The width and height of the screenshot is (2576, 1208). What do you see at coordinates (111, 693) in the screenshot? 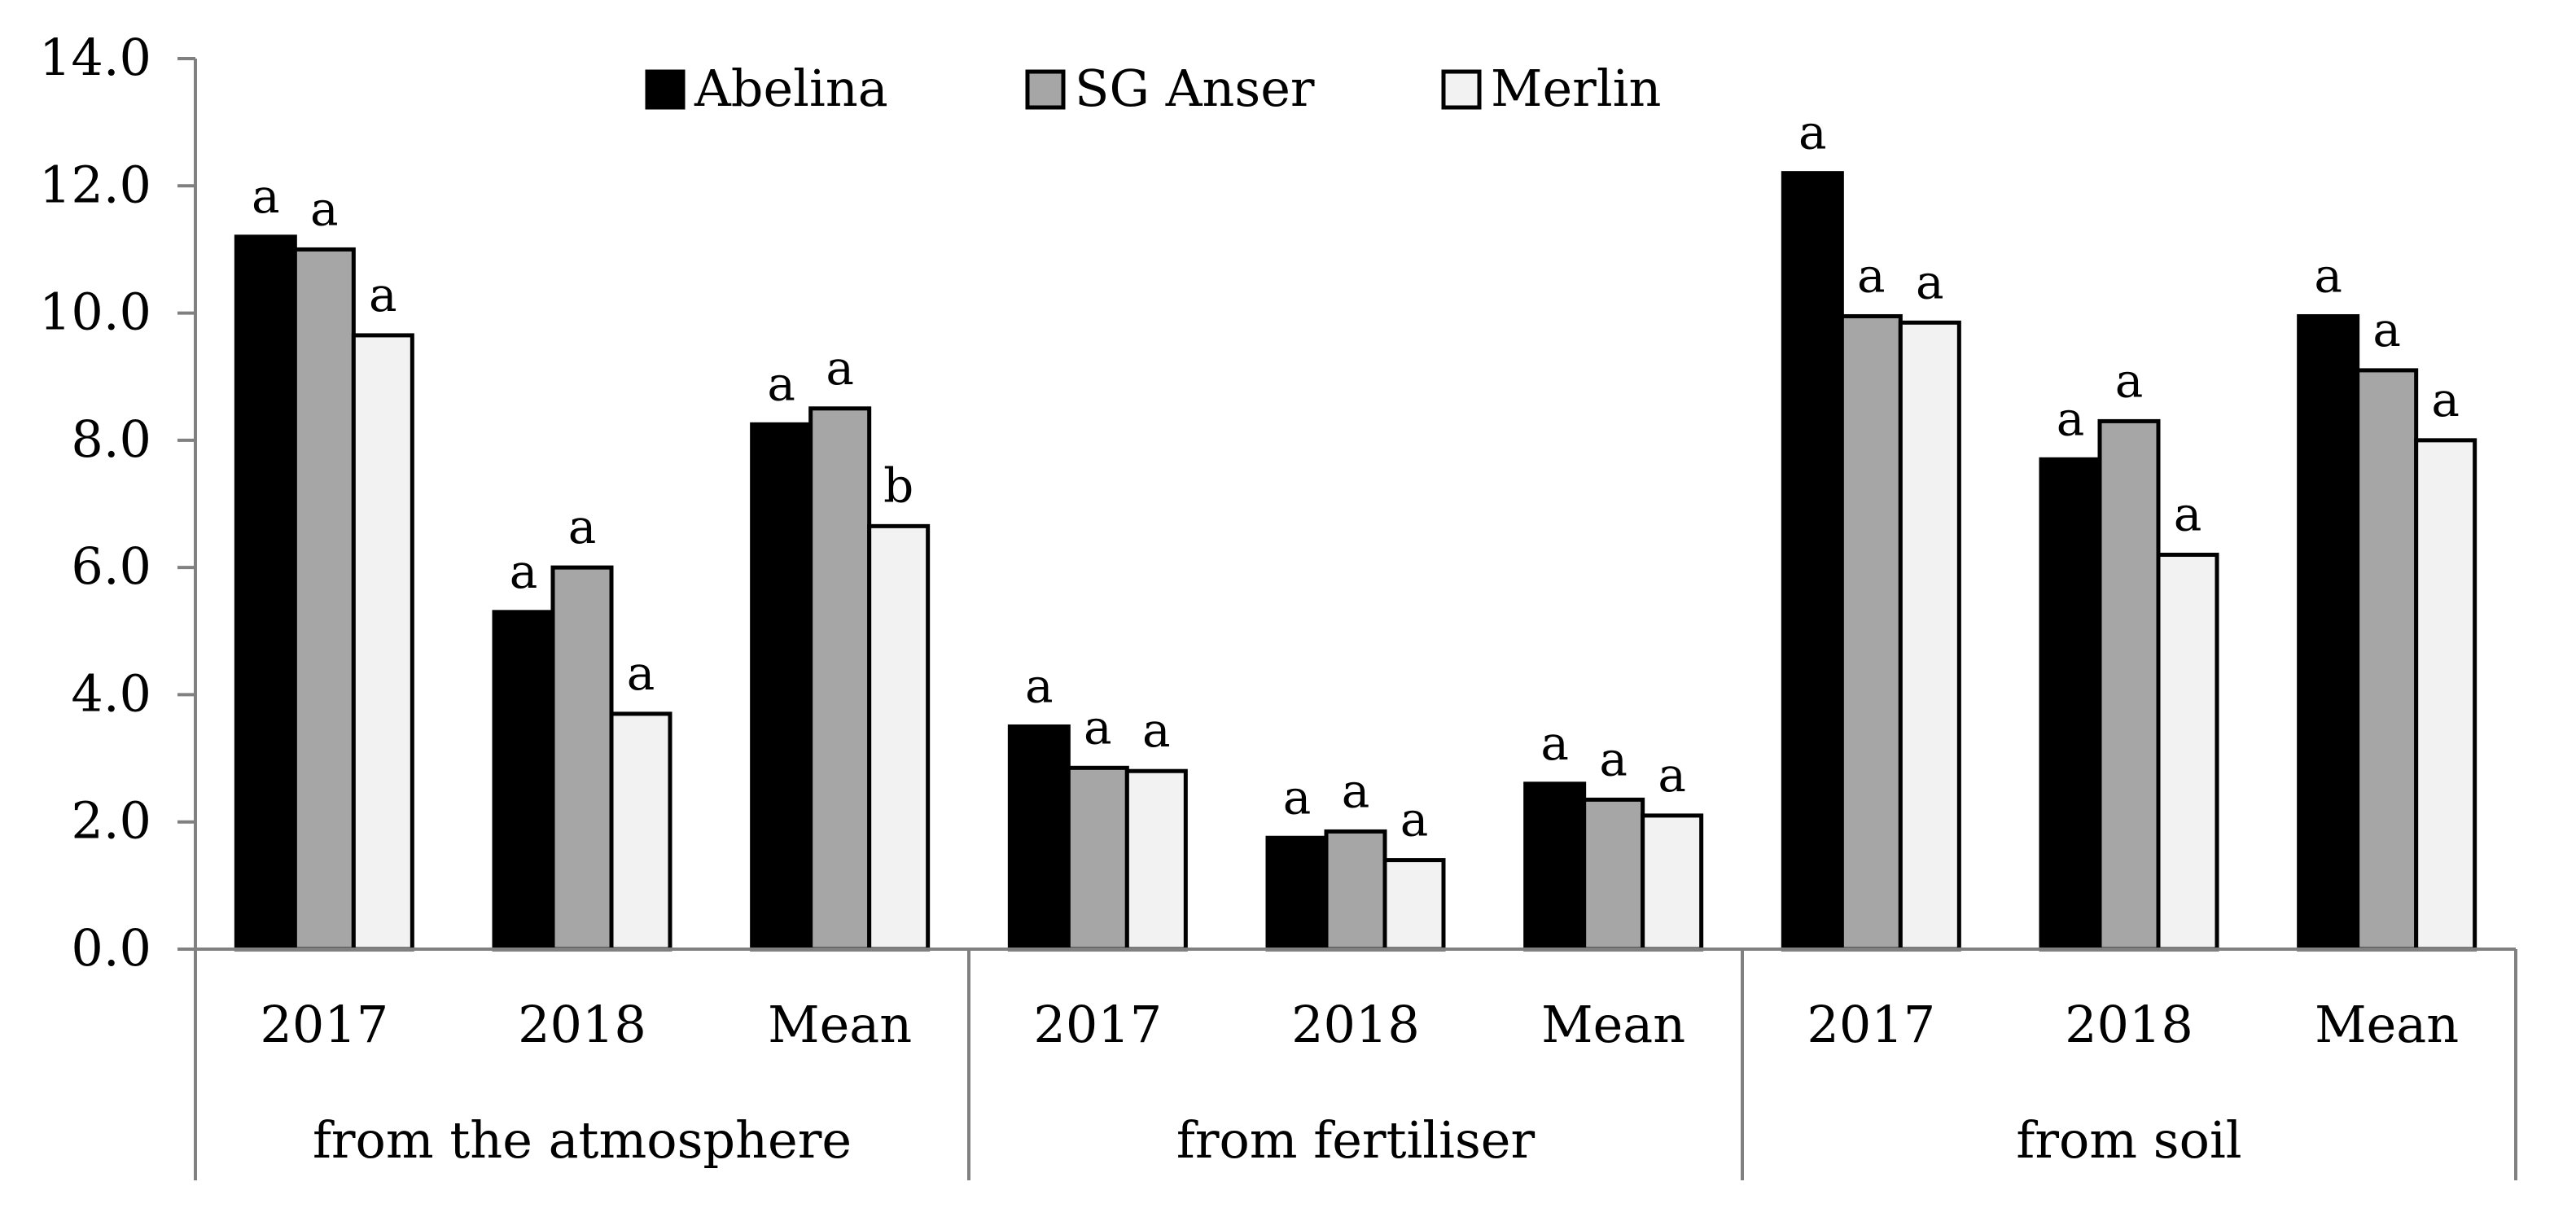
I see `y-tick-label: 4.0` at bounding box center [111, 693].